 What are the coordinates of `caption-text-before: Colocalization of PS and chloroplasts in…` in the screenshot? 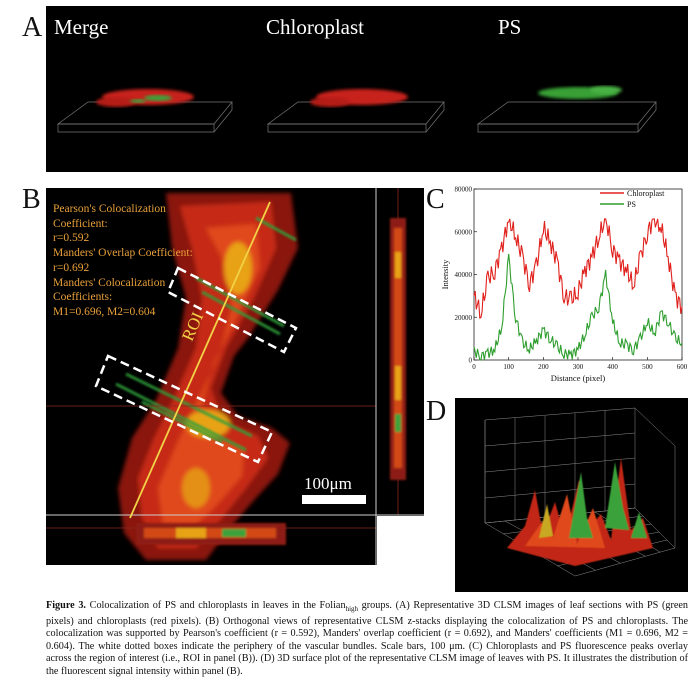 It's located at (215, 605).